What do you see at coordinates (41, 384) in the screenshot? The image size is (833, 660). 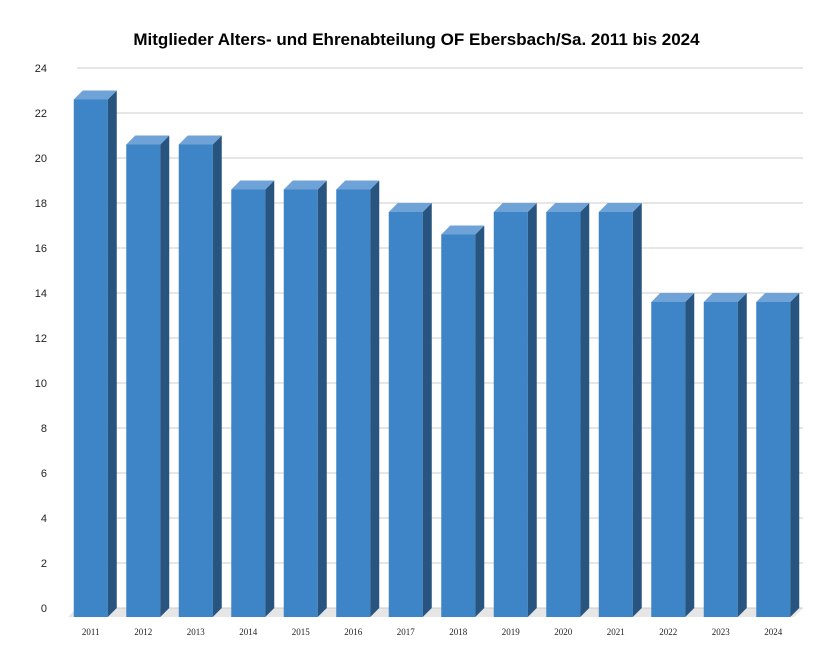 I see `y-tick-label: 10` at bounding box center [41, 384].